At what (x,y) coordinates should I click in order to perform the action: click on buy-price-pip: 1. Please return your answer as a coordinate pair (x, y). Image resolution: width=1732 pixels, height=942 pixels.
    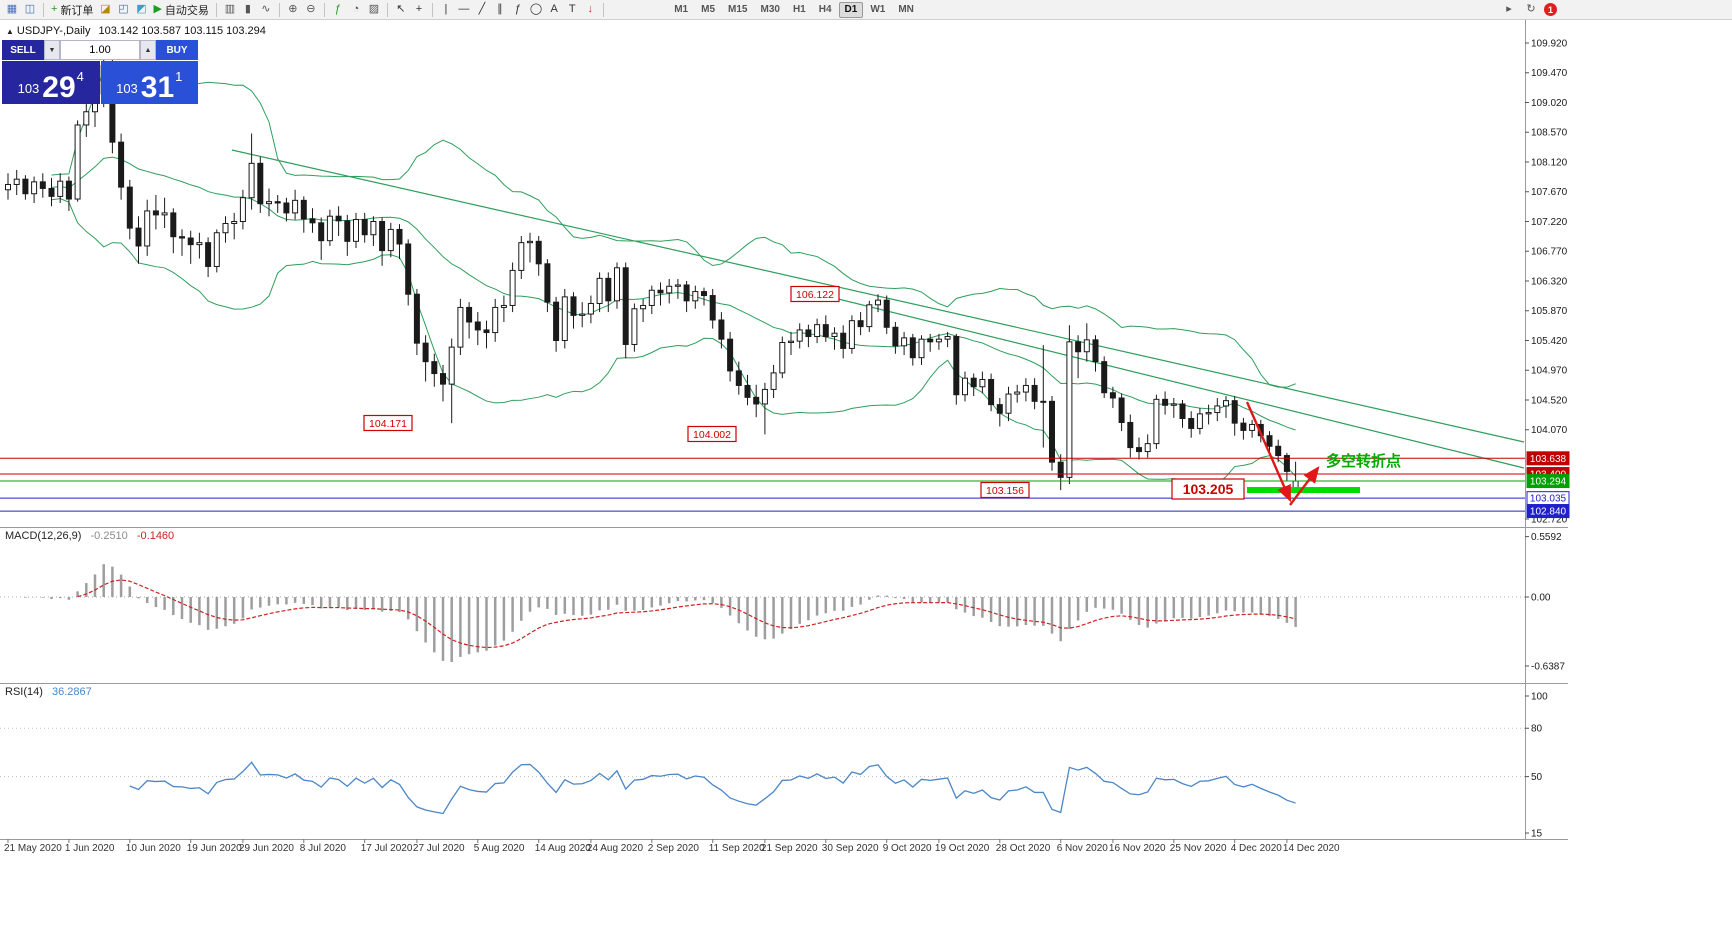
    Looking at the image, I should click on (179, 76).